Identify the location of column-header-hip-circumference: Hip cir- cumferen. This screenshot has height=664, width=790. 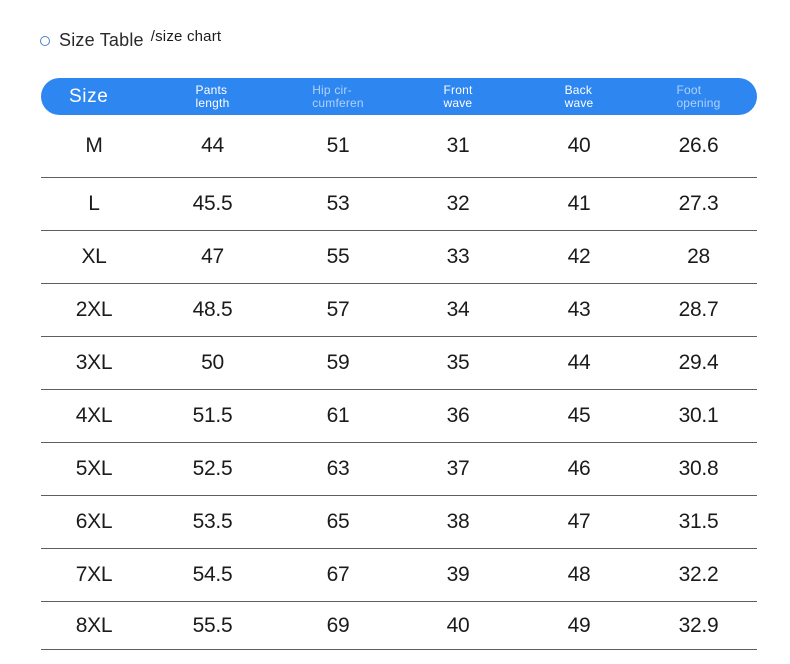
(338, 96).